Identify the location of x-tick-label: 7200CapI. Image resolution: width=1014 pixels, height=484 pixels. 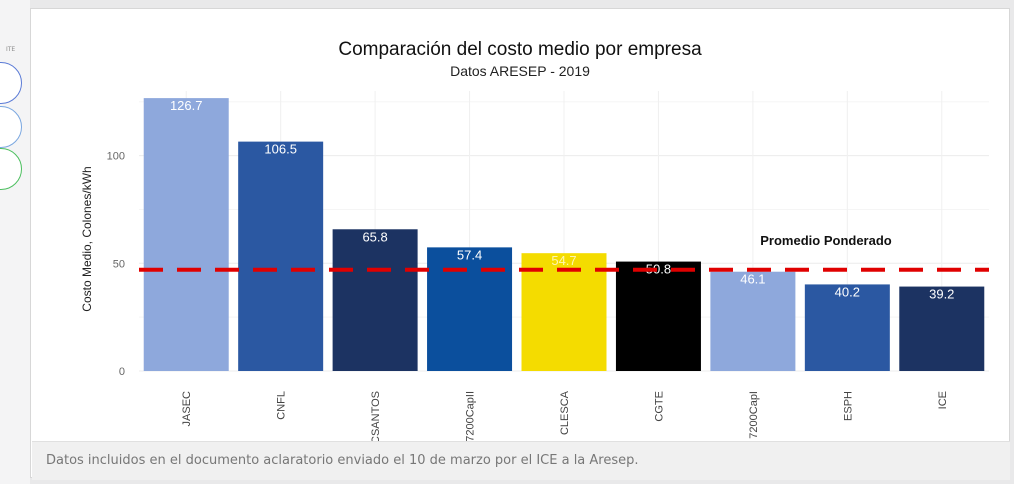
(754, 415).